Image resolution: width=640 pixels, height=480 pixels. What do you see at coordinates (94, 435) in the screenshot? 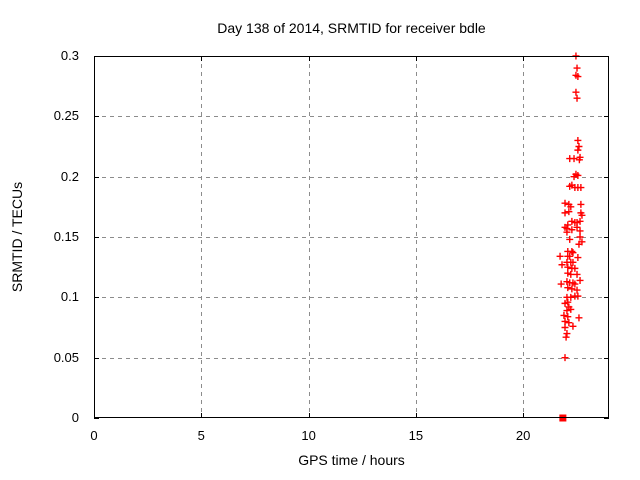
I see `x-tick-label: 0` at bounding box center [94, 435].